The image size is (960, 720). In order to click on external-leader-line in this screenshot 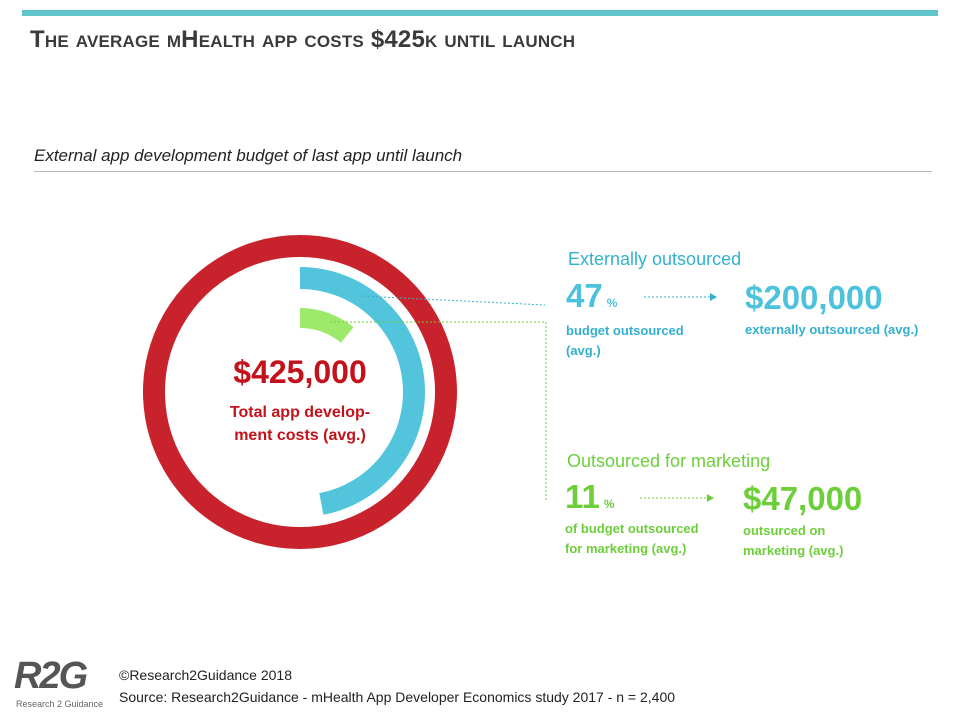, I will do `click(452, 300)`.